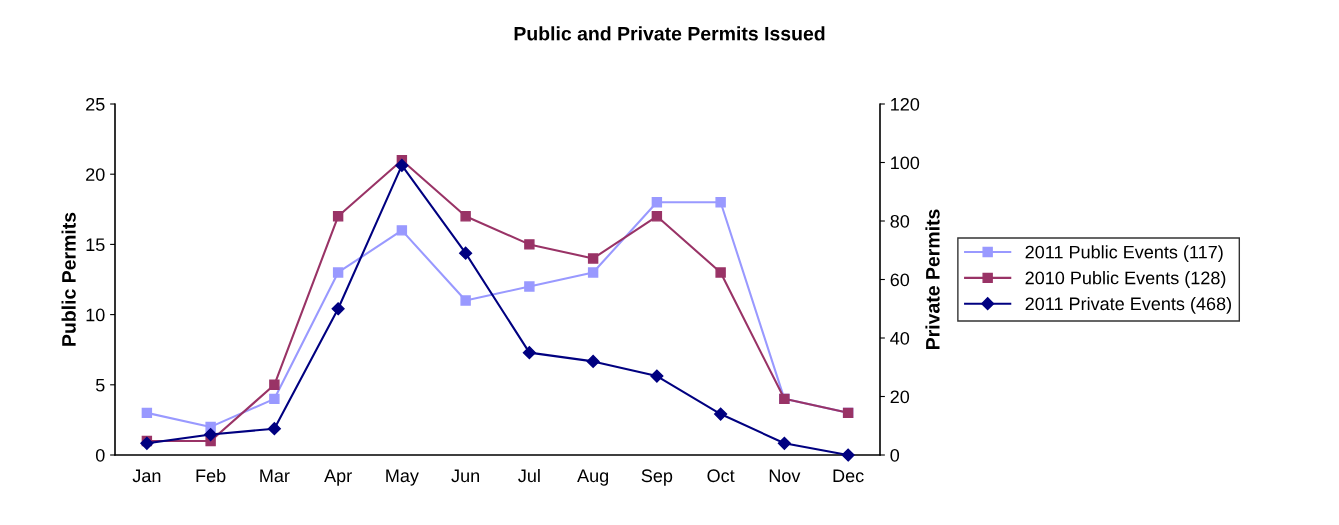  Describe the element at coordinates (1125, 279) in the screenshot. I see `legend-label: 2010 Public Events (128)` at that location.